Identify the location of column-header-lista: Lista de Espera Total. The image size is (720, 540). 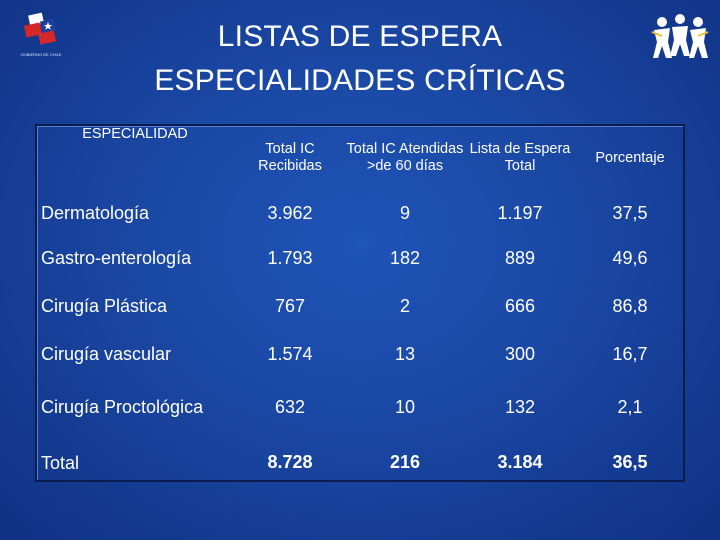
(520, 157).